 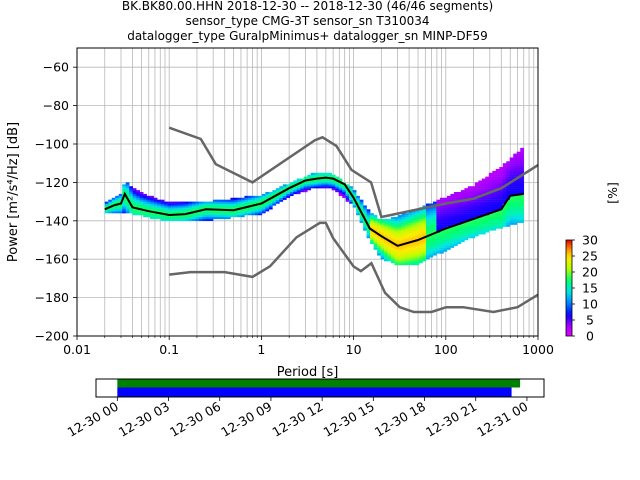 What do you see at coordinates (13, 192) in the screenshot?
I see `y-axis-label: Power [m²/s⁴/Hz] [dB]` at bounding box center [13, 192].